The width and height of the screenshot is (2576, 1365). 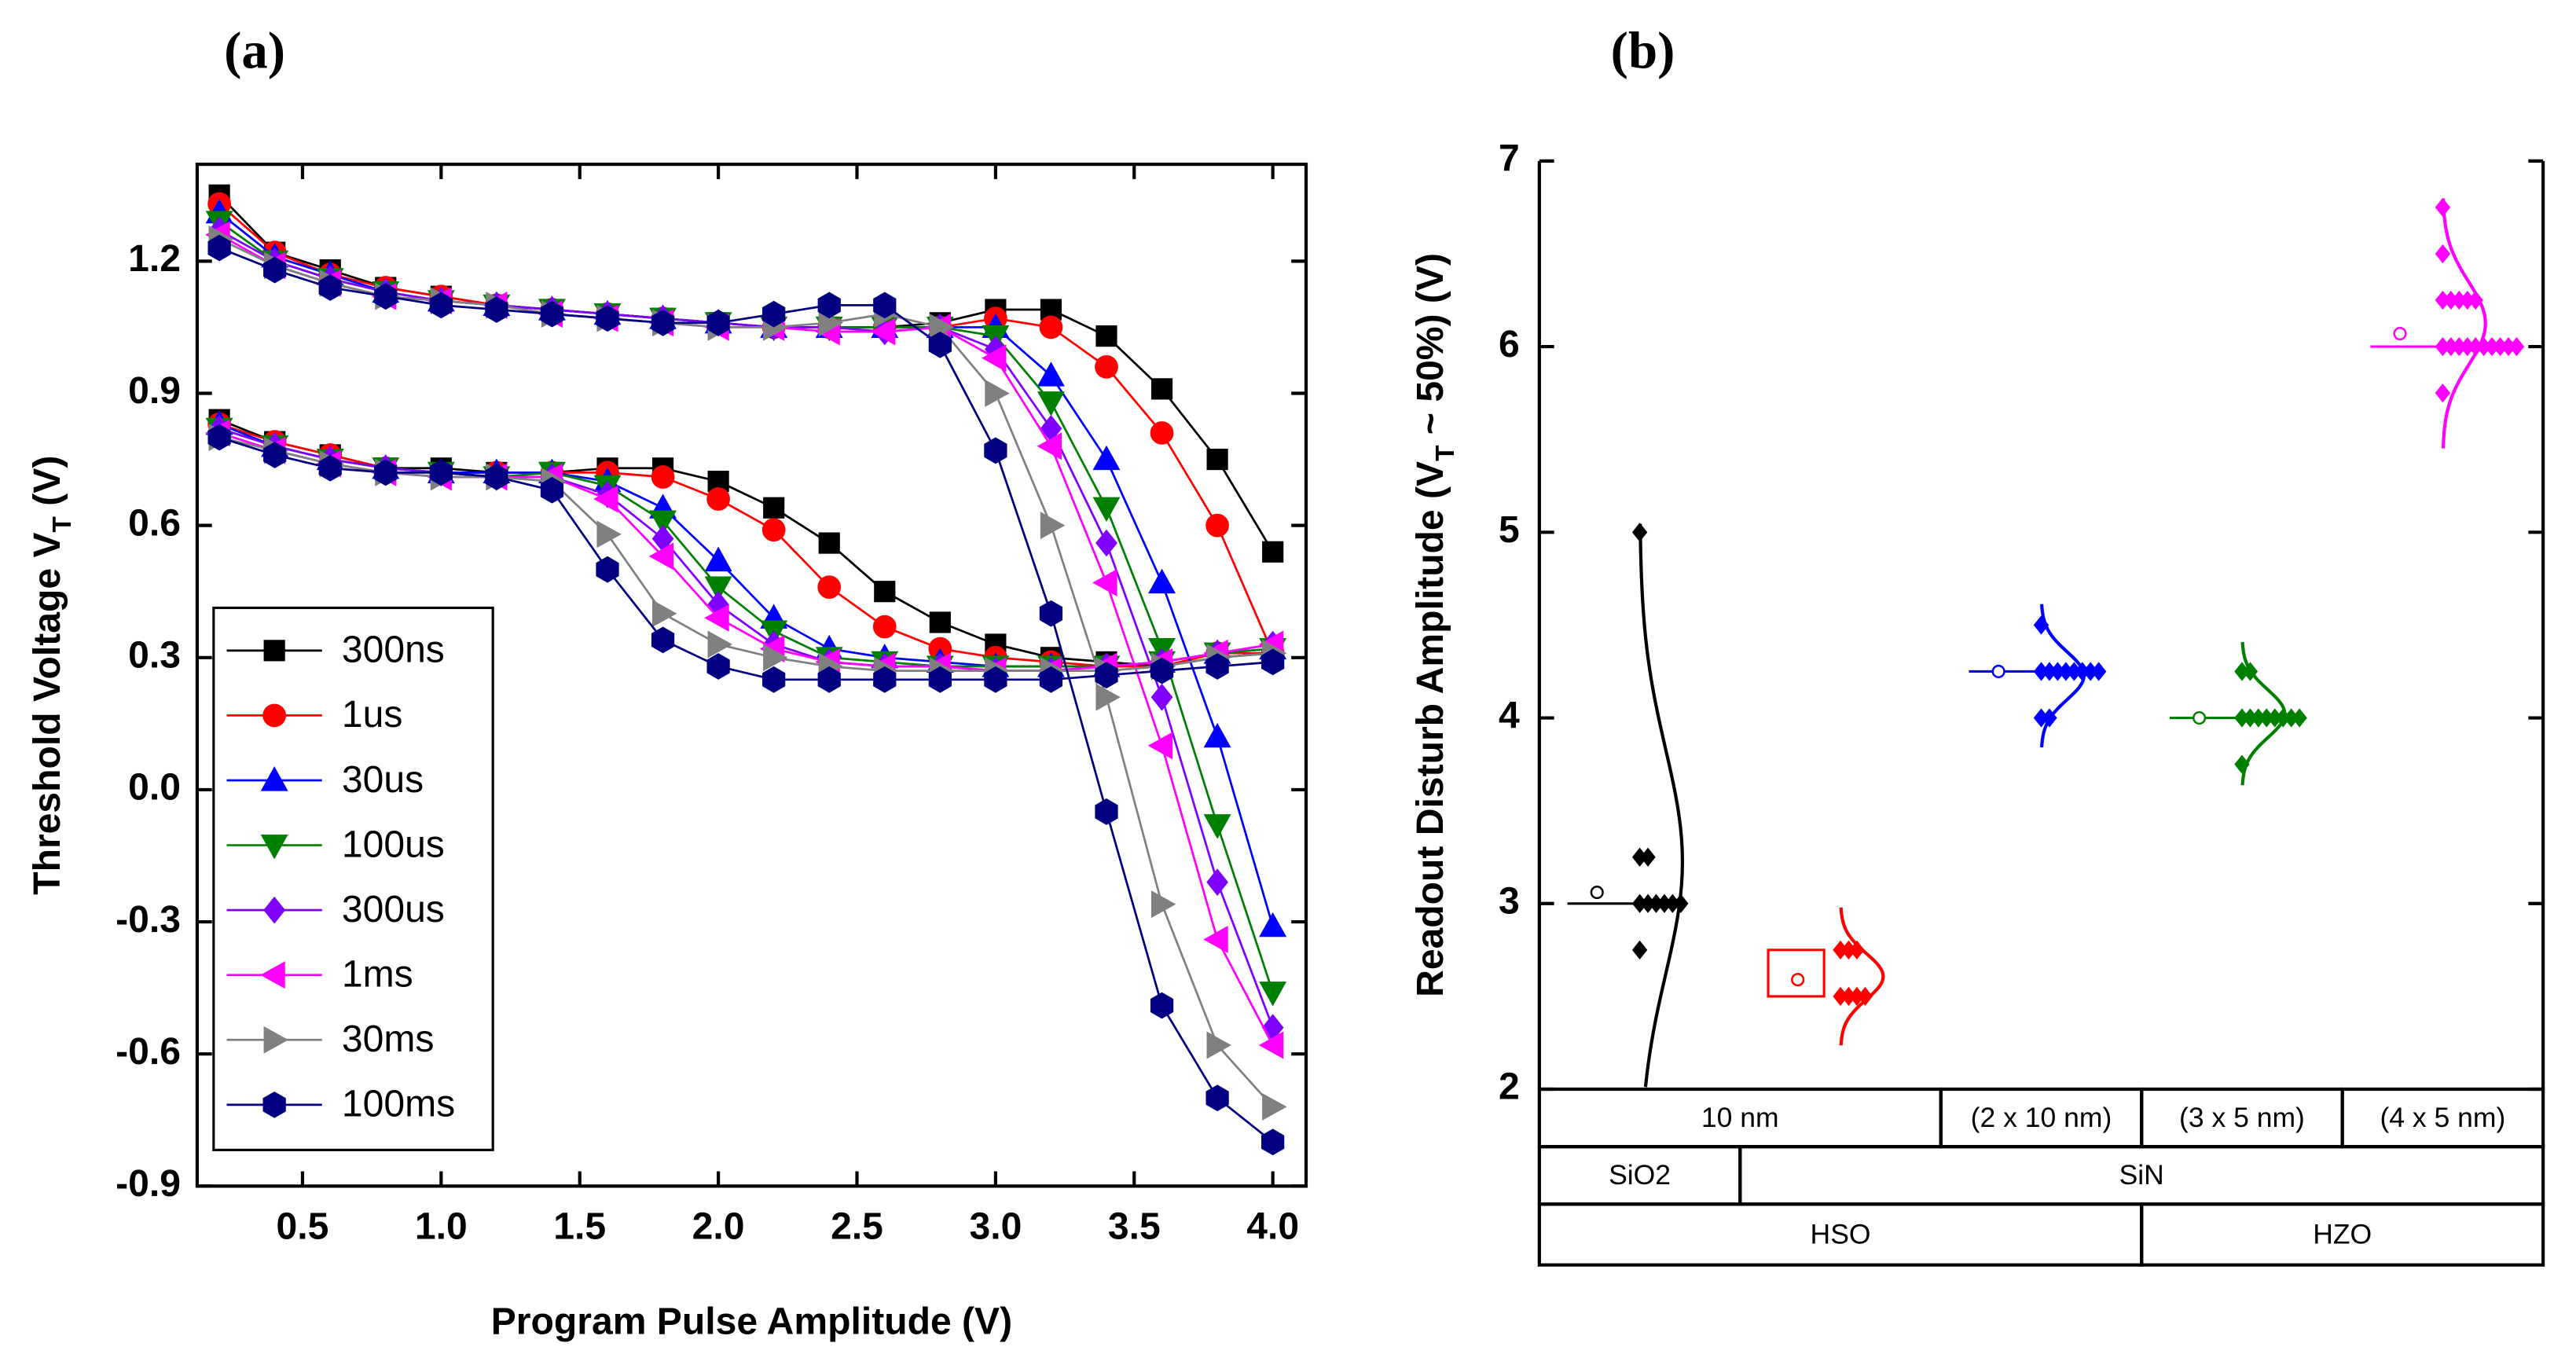 What do you see at coordinates (442, 1226) in the screenshot?
I see `x-tick-label: 1.0` at bounding box center [442, 1226].